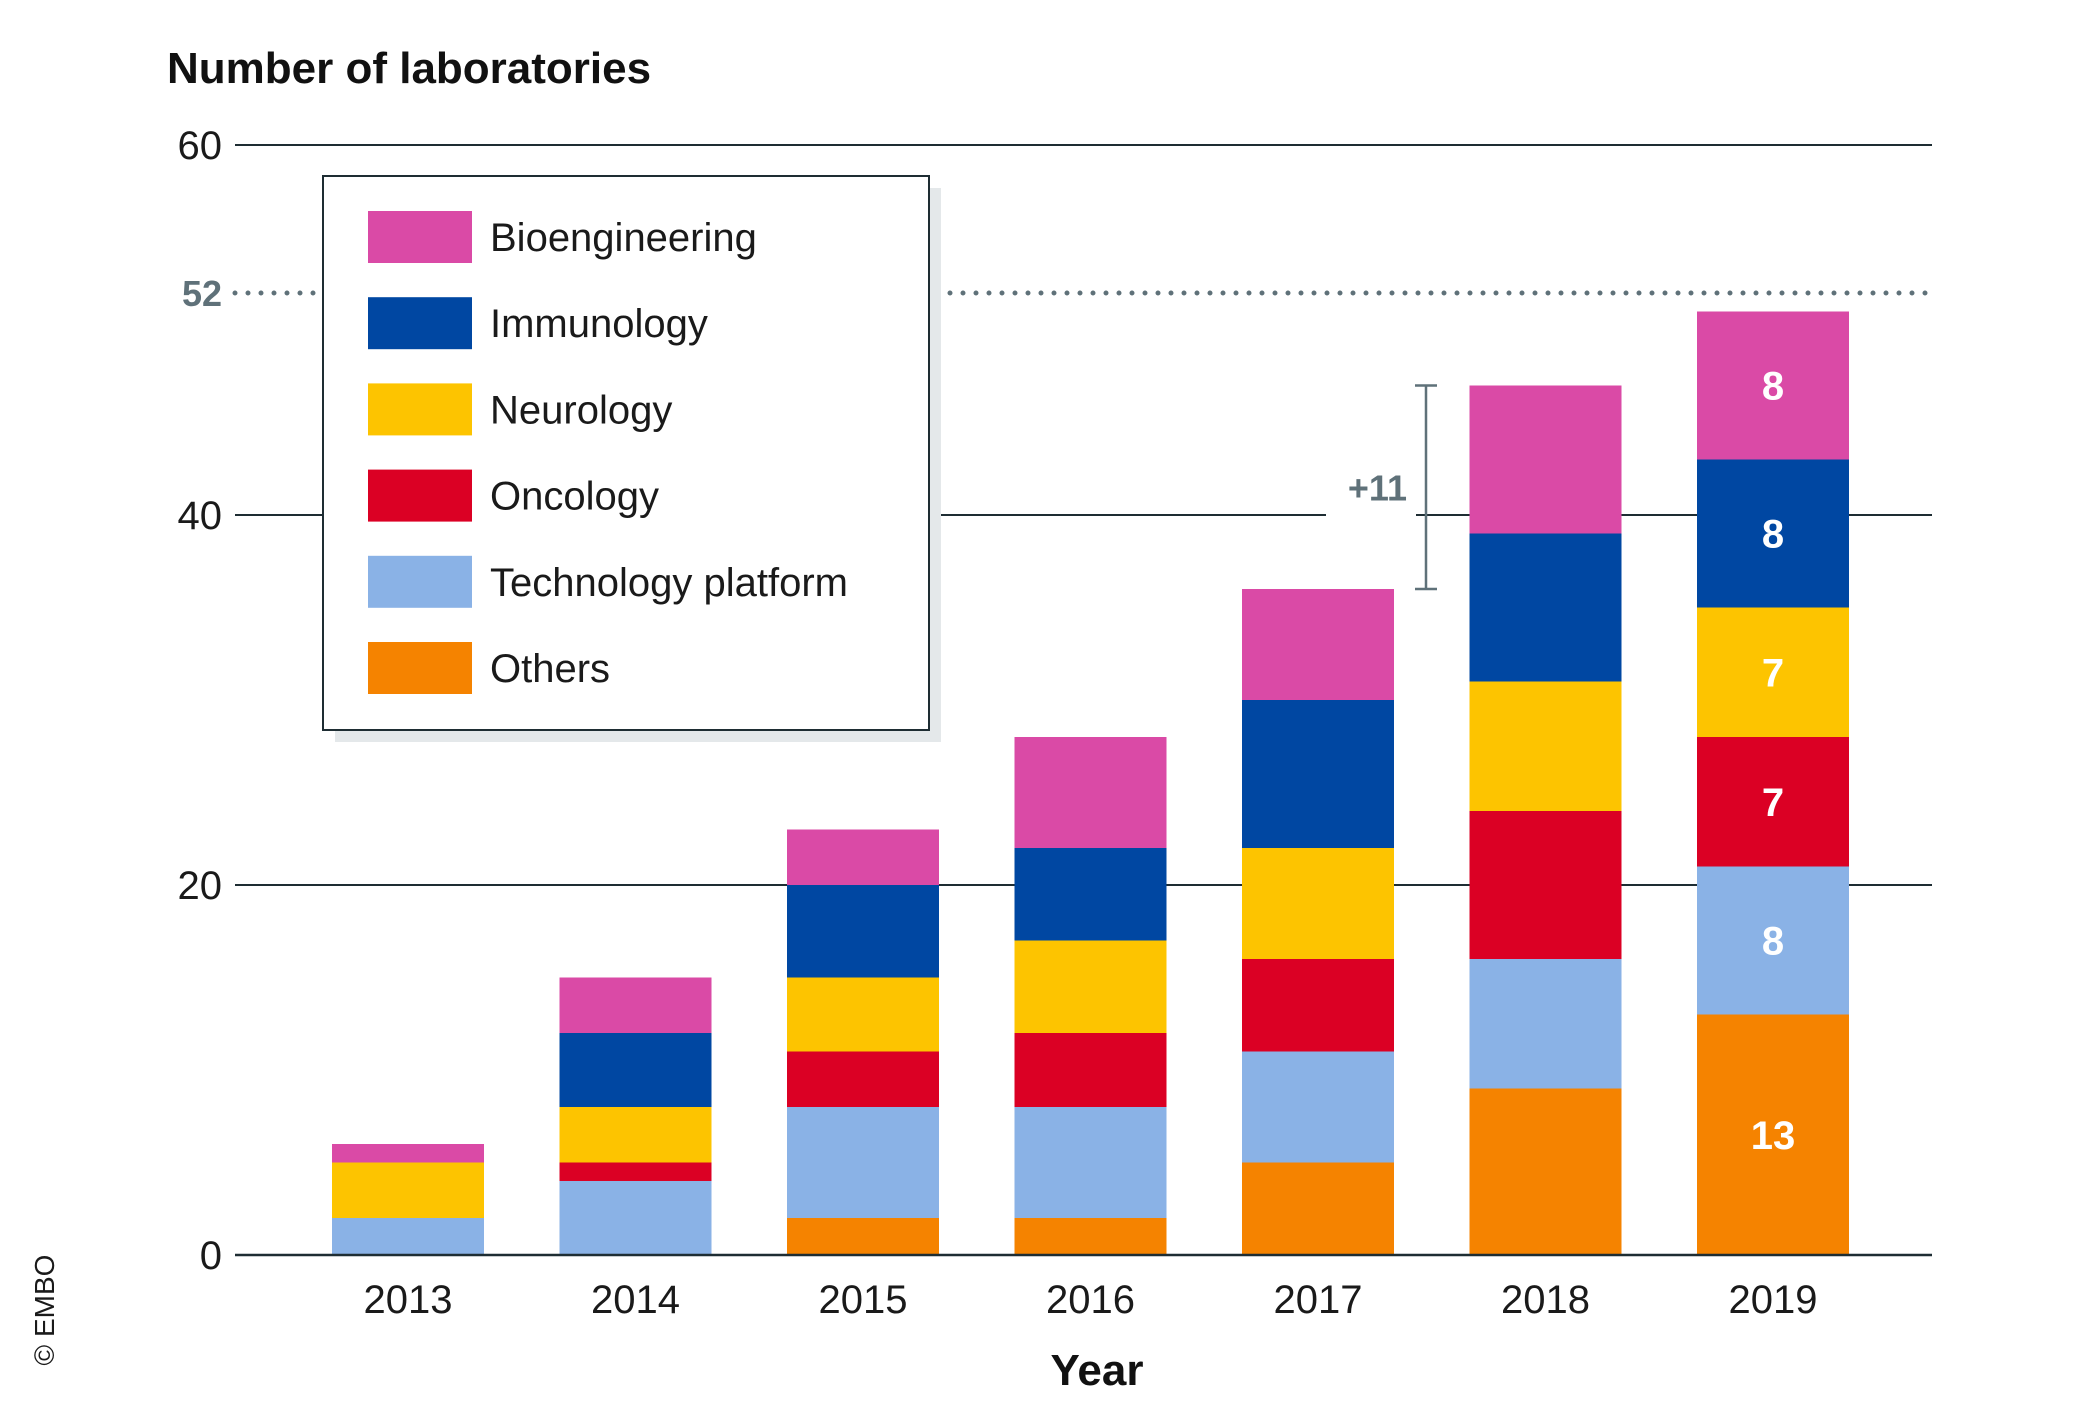 Image resolution: width=2091 pixels, height=1412 pixels. Describe the element at coordinates (1090, 1070) in the screenshot. I see `bar-2016-oncology` at that location.